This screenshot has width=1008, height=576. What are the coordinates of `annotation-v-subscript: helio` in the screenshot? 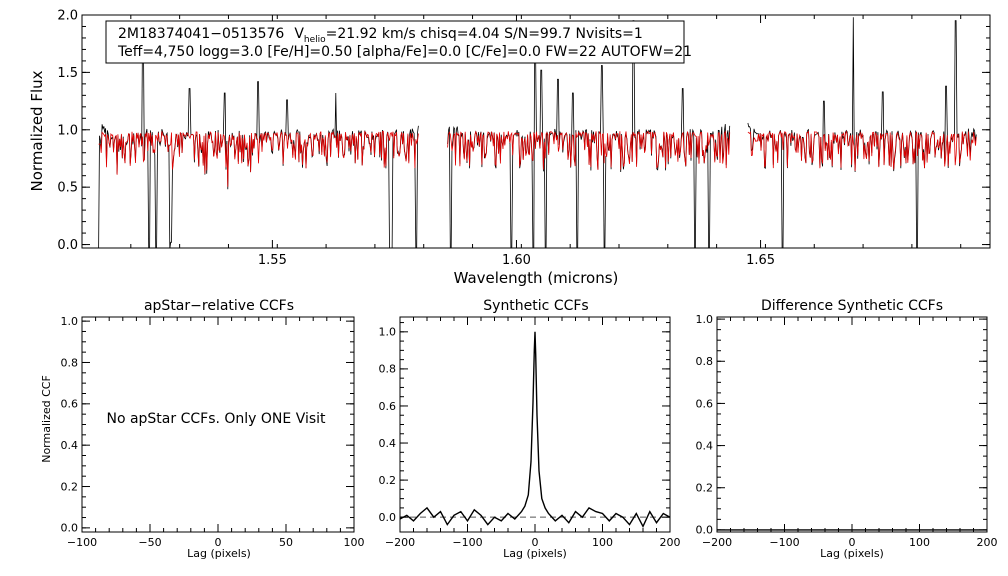 It's located at (315, 40).